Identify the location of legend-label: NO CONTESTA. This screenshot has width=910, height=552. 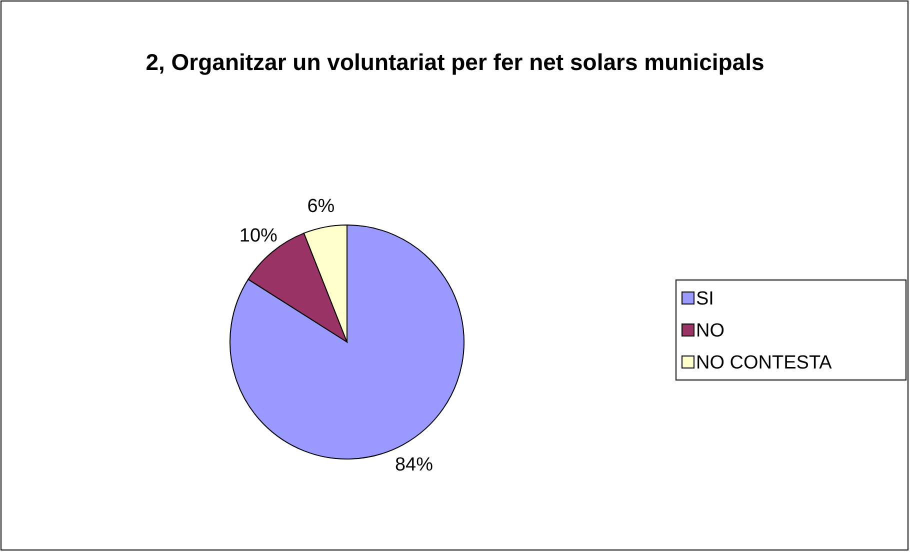
(764, 363).